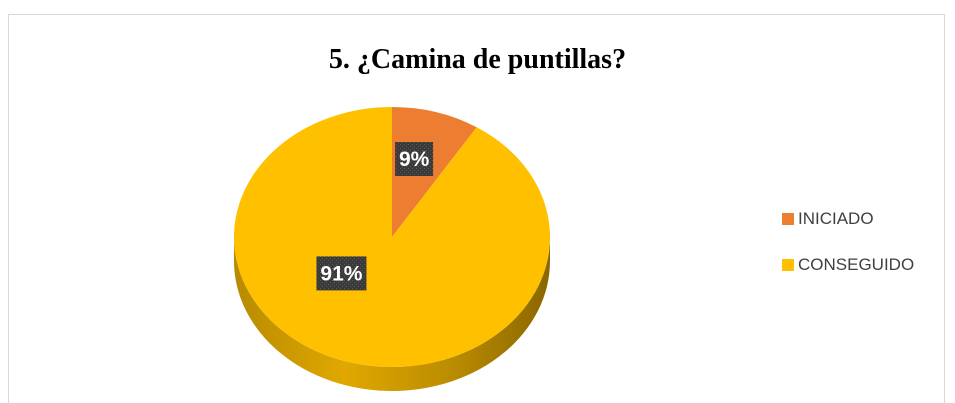  I want to click on data-label-conseguido: 91%, so click(341, 273).